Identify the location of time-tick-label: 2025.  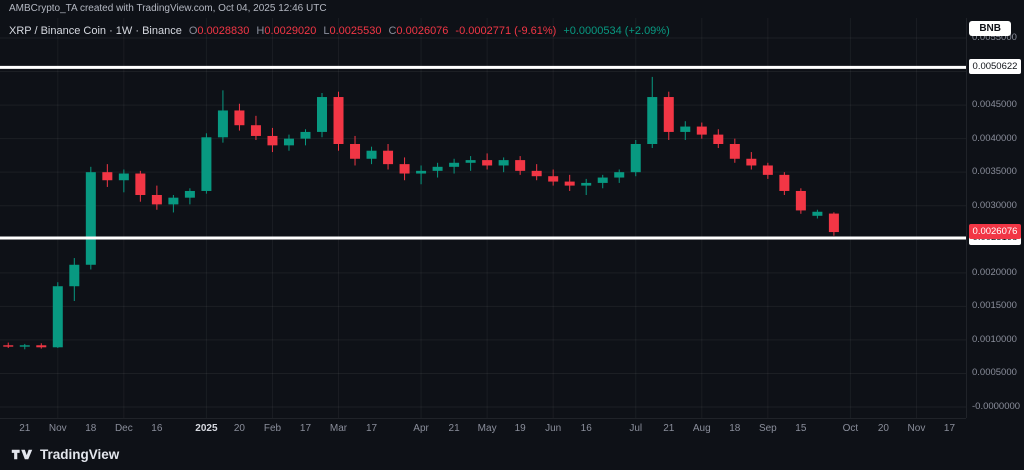
(206, 428).